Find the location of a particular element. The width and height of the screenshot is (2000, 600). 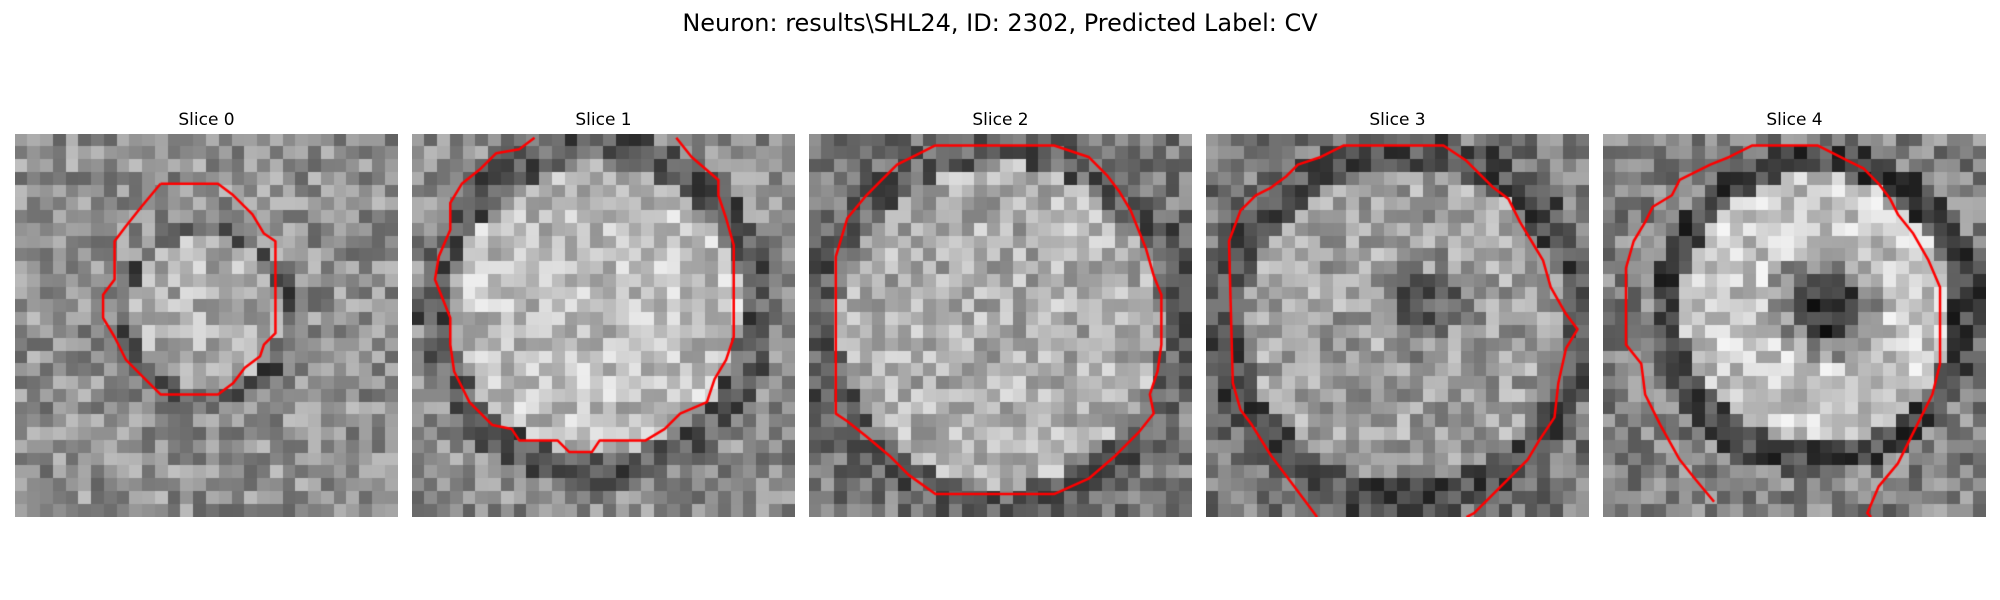

slice-title: Slice 4 is located at coordinates (1794, 120).